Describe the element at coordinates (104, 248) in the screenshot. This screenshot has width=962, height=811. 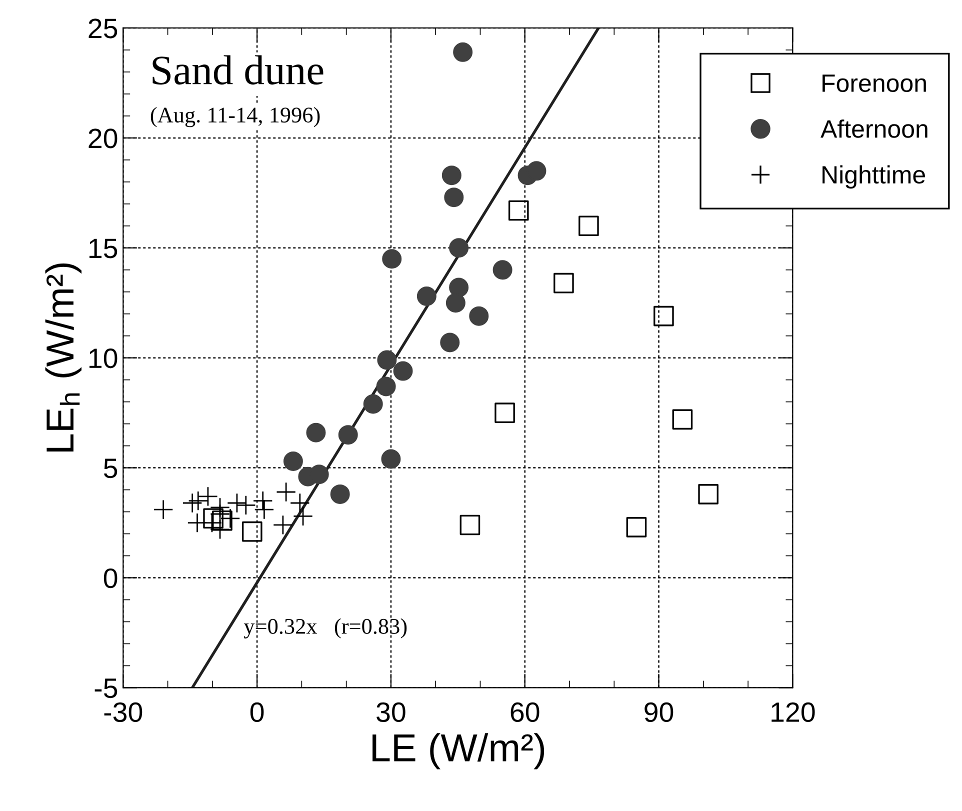
I see `y-tick-label: 15` at that location.